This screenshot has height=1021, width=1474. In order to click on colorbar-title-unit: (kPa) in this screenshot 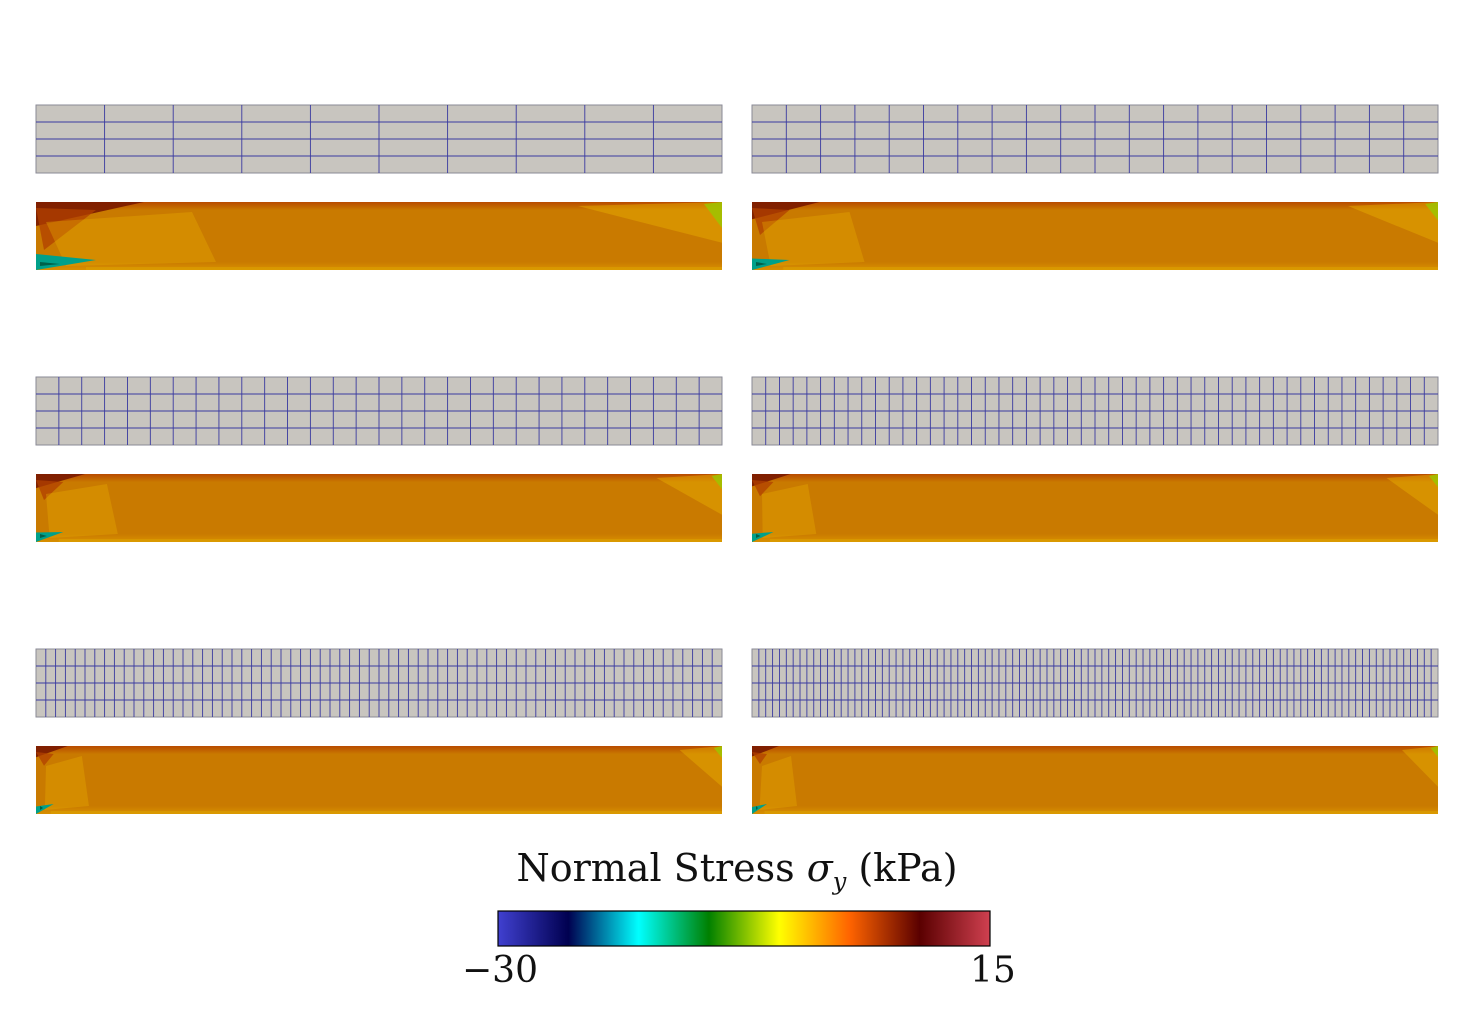, I will do `click(902, 868)`.